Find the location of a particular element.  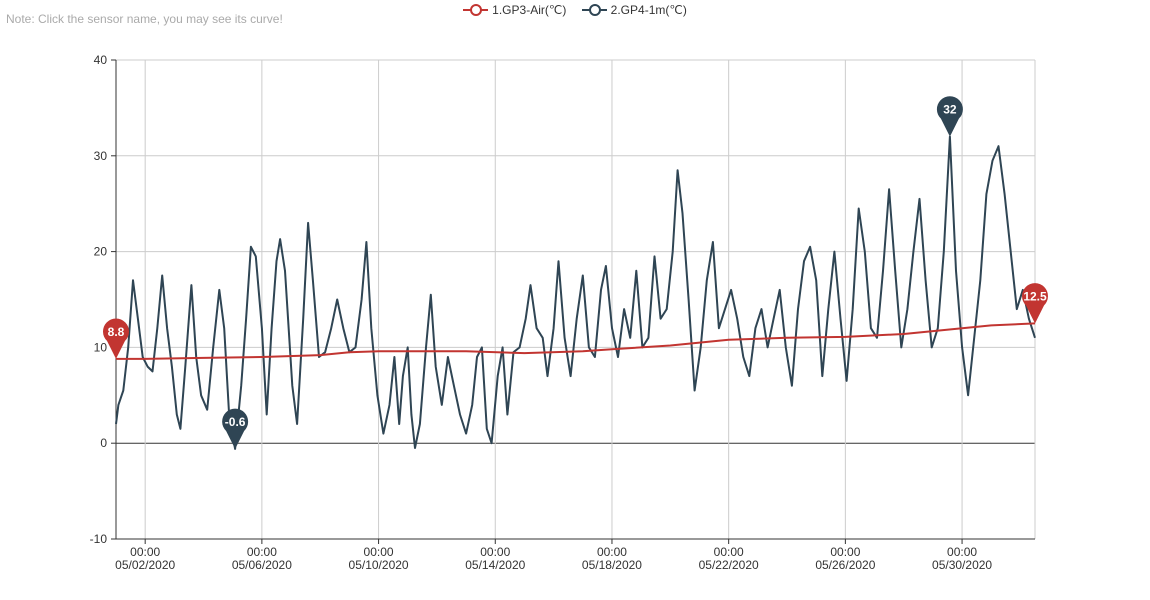

marker-label: 8.8 is located at coordinates (116, 332).